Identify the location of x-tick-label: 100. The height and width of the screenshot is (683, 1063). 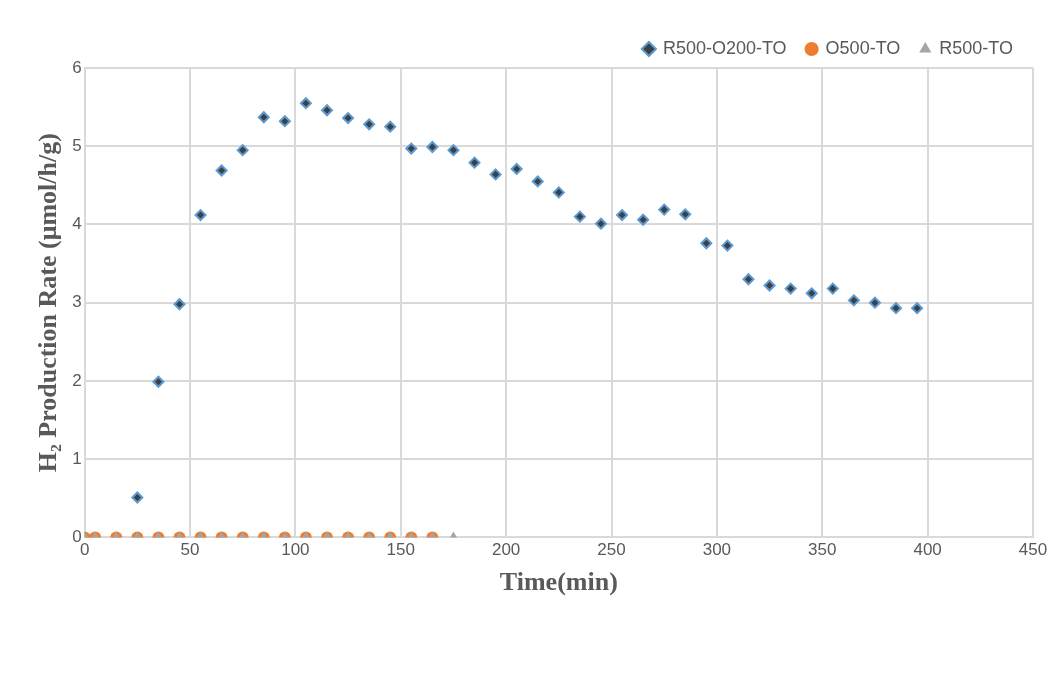
(295, 550).